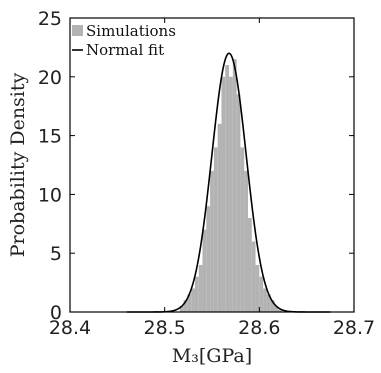  What do you see at coordinates (259, 328) in the screenshot?
I see `x-tick-label: 28.6` at bounding box center [259, 328].